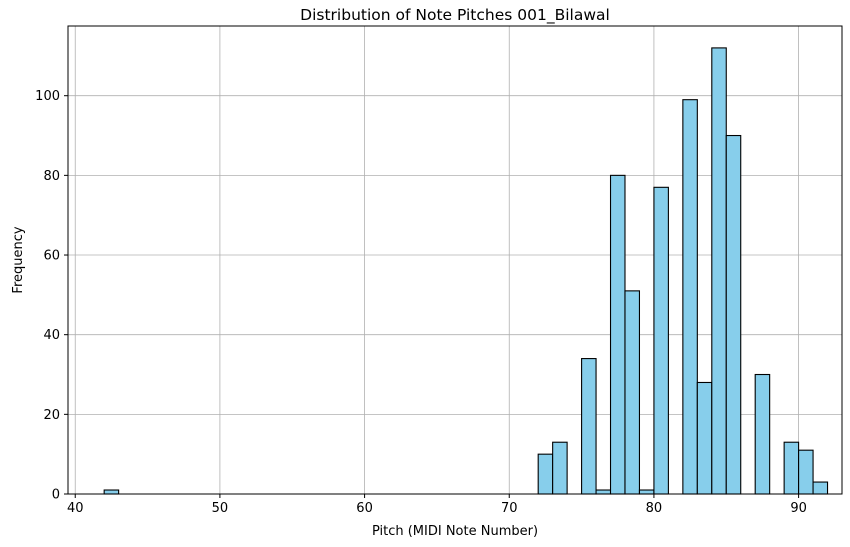  I want to click on x-tick-label: 60, so click(364, 508).